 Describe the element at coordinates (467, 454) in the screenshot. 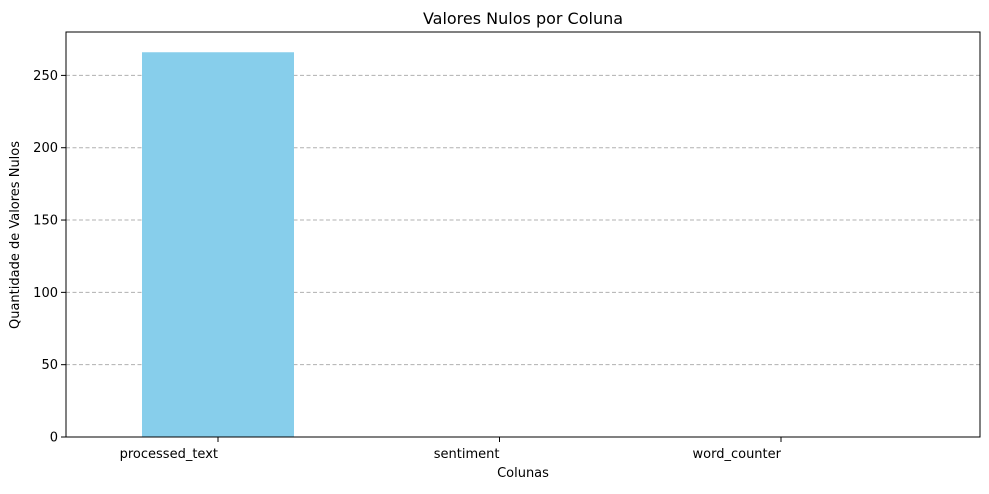

I see `x-tick-label: sentiment` at that location.